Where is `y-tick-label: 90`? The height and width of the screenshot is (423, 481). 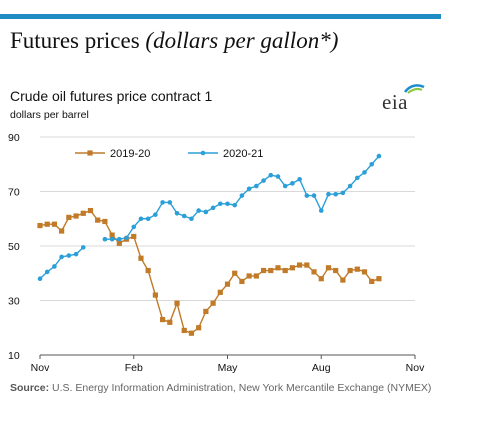
y-tick-label: 90 is located at coordinates (14, 138).